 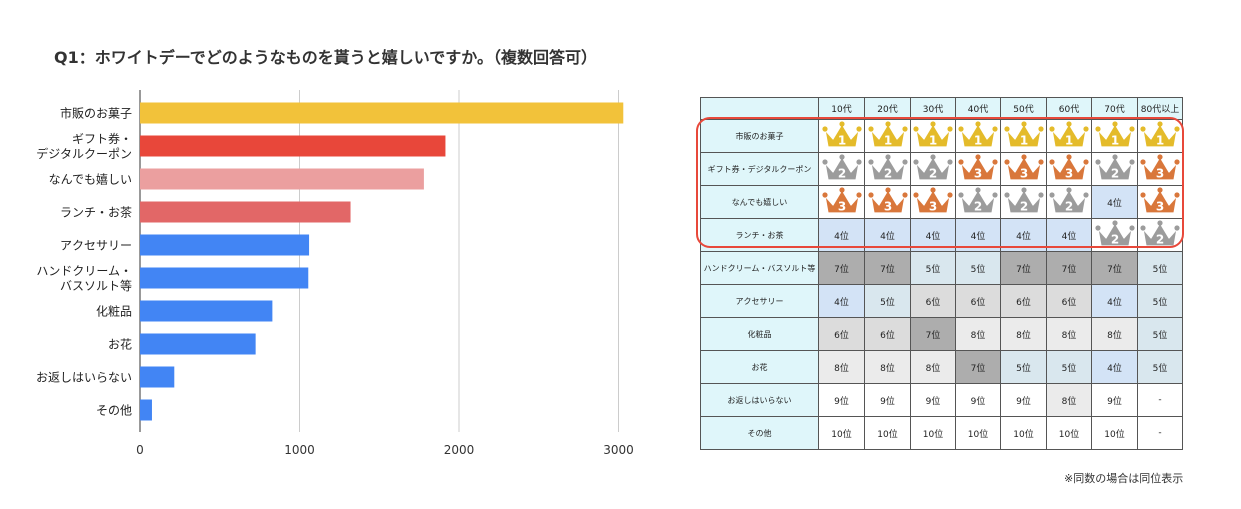 I want to click on age-group-header: 60代, so click(x=1069, y=108).